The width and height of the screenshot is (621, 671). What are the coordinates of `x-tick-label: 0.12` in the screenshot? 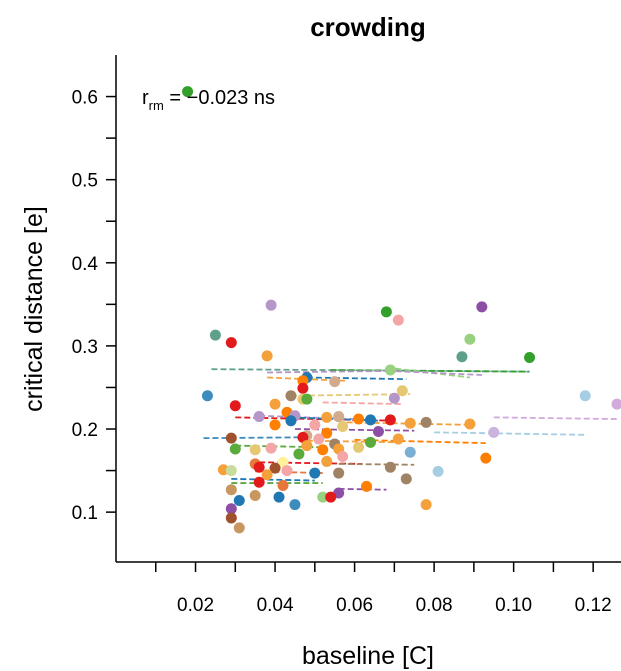 It's located at (593, 605).